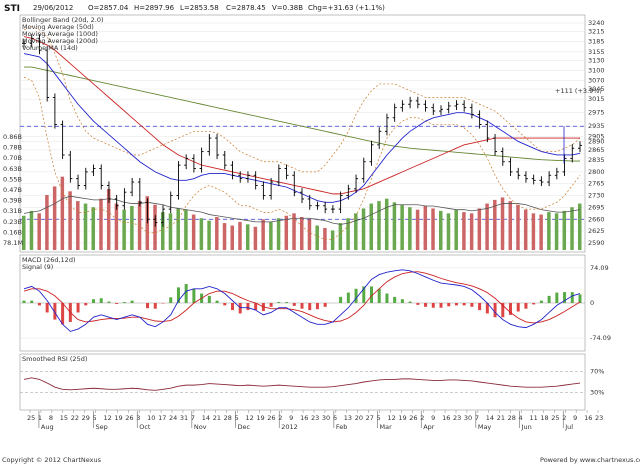  I want to click on x-day-label: 3, so click(138, 418).